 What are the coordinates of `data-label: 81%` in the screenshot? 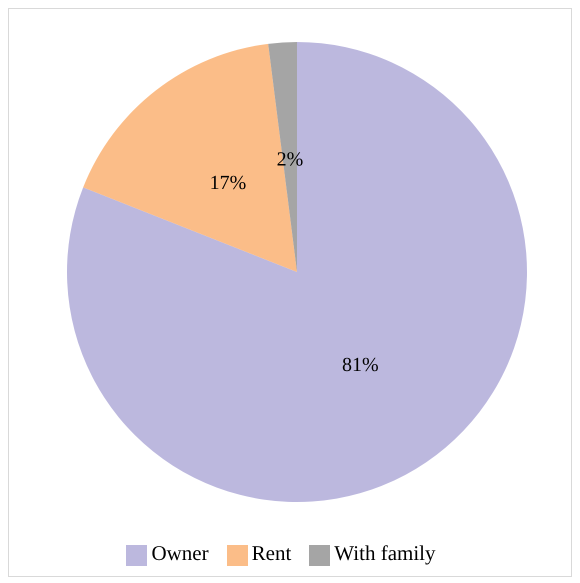 It's located at (360, 365).